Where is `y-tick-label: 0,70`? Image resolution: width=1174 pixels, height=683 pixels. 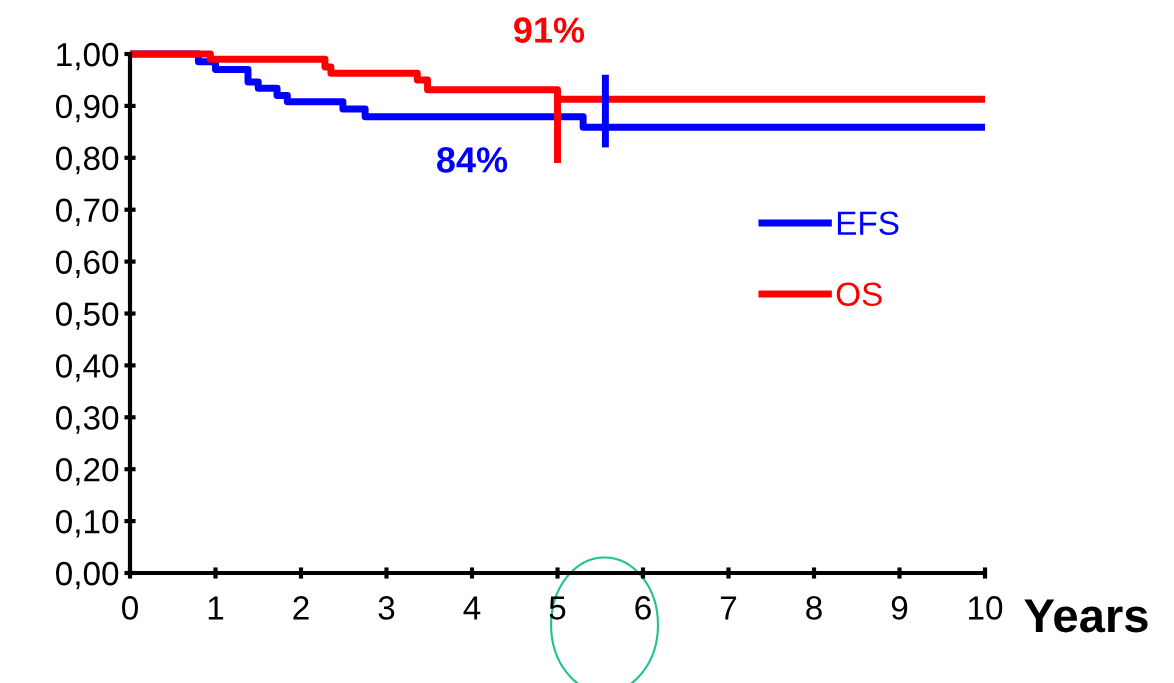
y-tick-label: 0,70 is located at coordinates (87, 212).